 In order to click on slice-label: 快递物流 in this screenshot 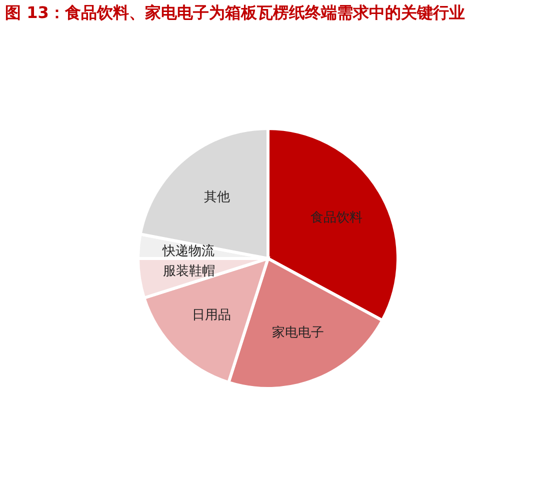, I will do `click(187, 250)`.